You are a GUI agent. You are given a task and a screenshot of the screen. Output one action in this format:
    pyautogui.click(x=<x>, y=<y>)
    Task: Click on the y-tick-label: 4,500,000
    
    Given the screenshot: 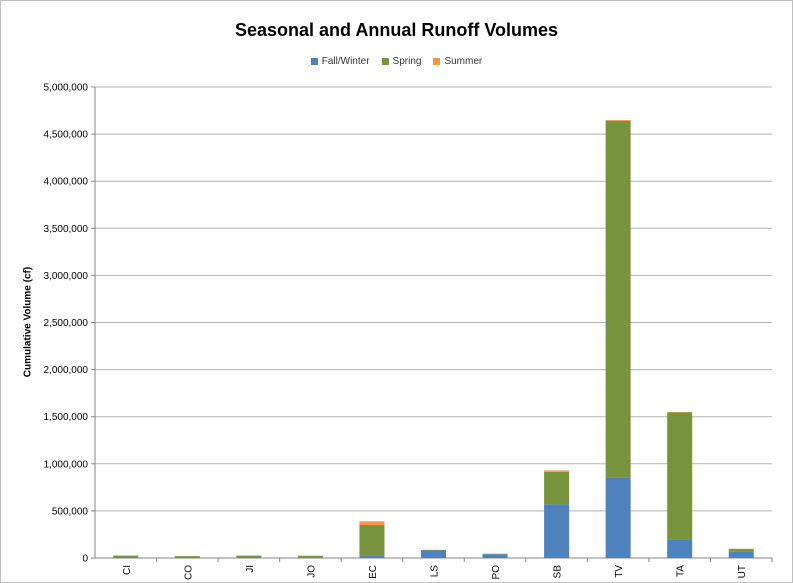 What is the action you would take?
    pyautogui.click(x=66, y=135)
    